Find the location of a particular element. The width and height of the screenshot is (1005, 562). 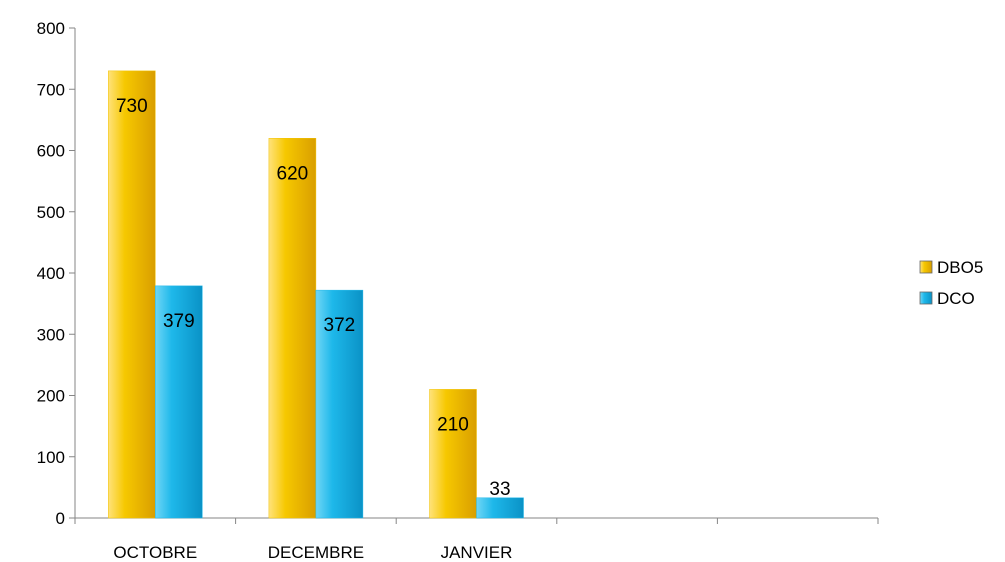

data-label: 379 is located at coordinates (179, 321).